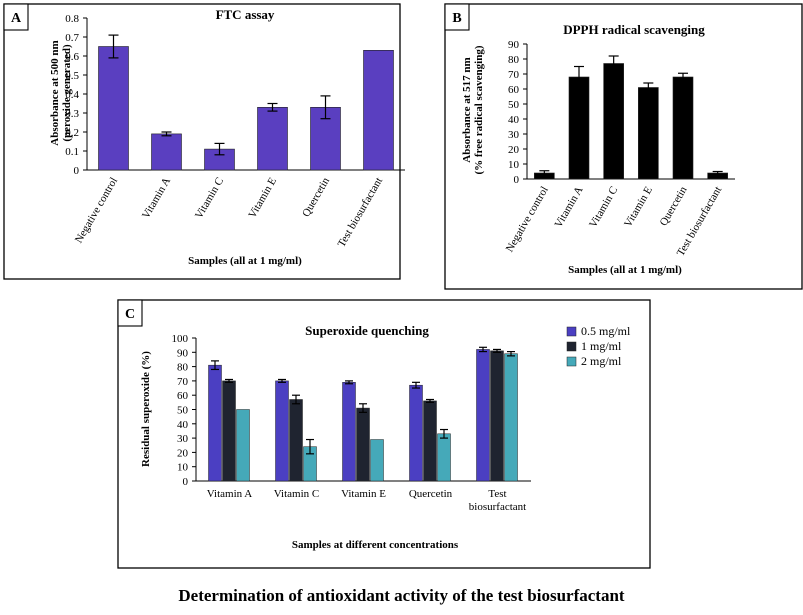 This screenshot has width=803, height=615. I want to click on x-tick-label: Test biosurfactant, so click(361, 213).